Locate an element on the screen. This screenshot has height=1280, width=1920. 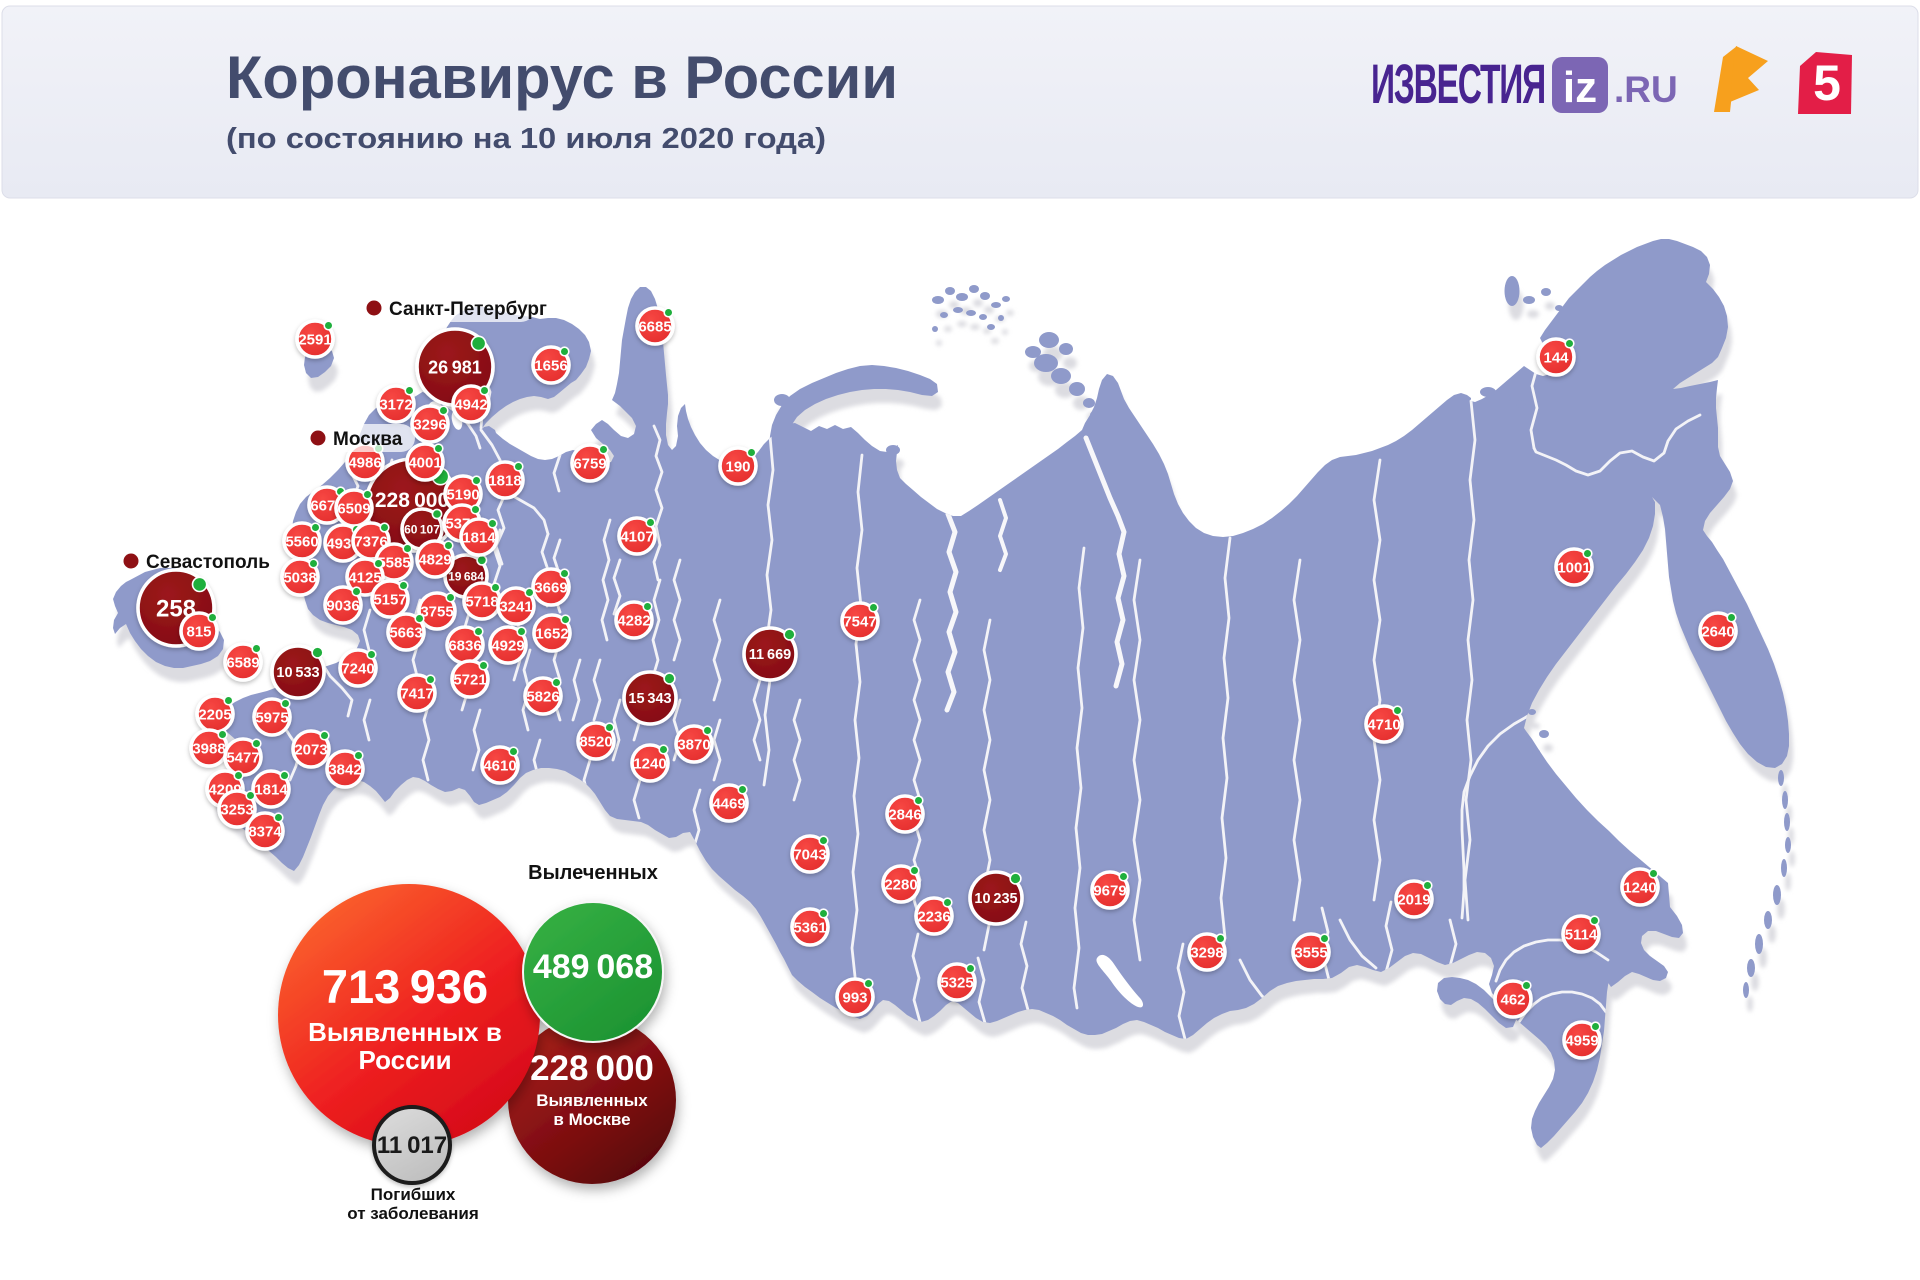
svg-text: 144 is located at coordinates (1556, 357).